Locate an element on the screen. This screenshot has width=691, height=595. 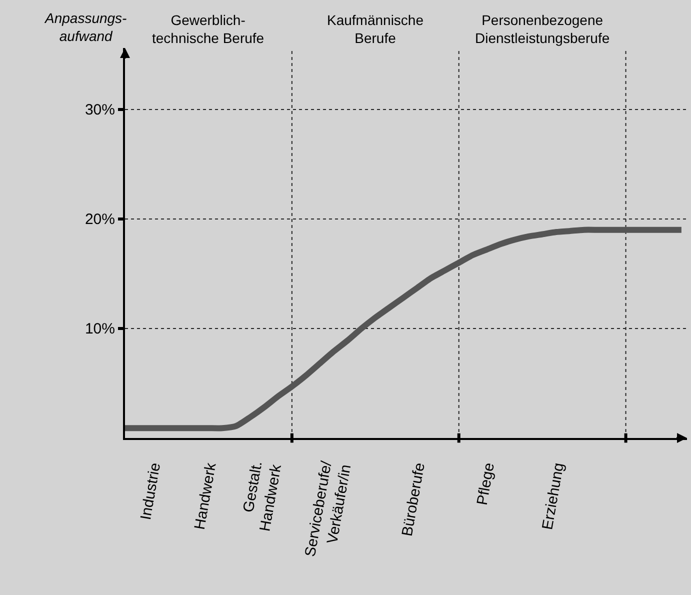
y-tick-label: 30% is located at coordinates (99, 110).